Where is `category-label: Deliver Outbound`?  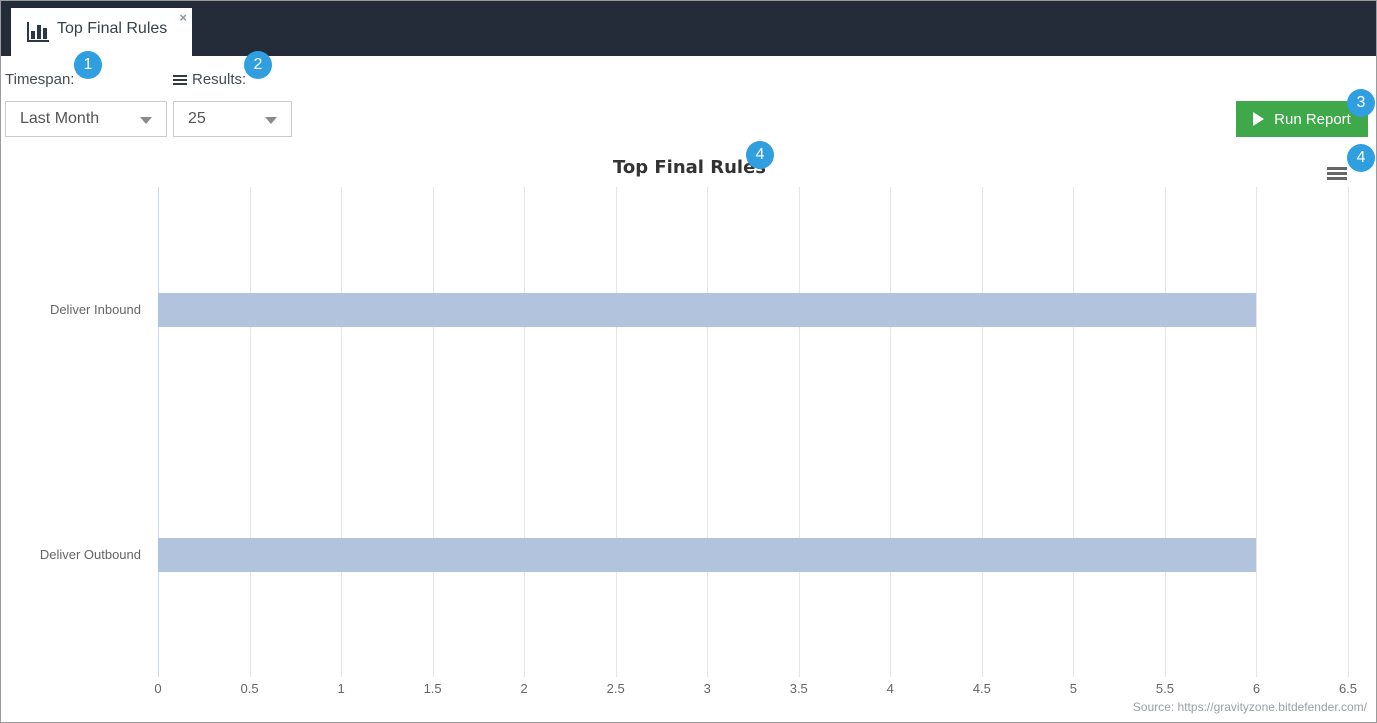
category-label: Deliver Outbound is located at coordinates (90, 554).